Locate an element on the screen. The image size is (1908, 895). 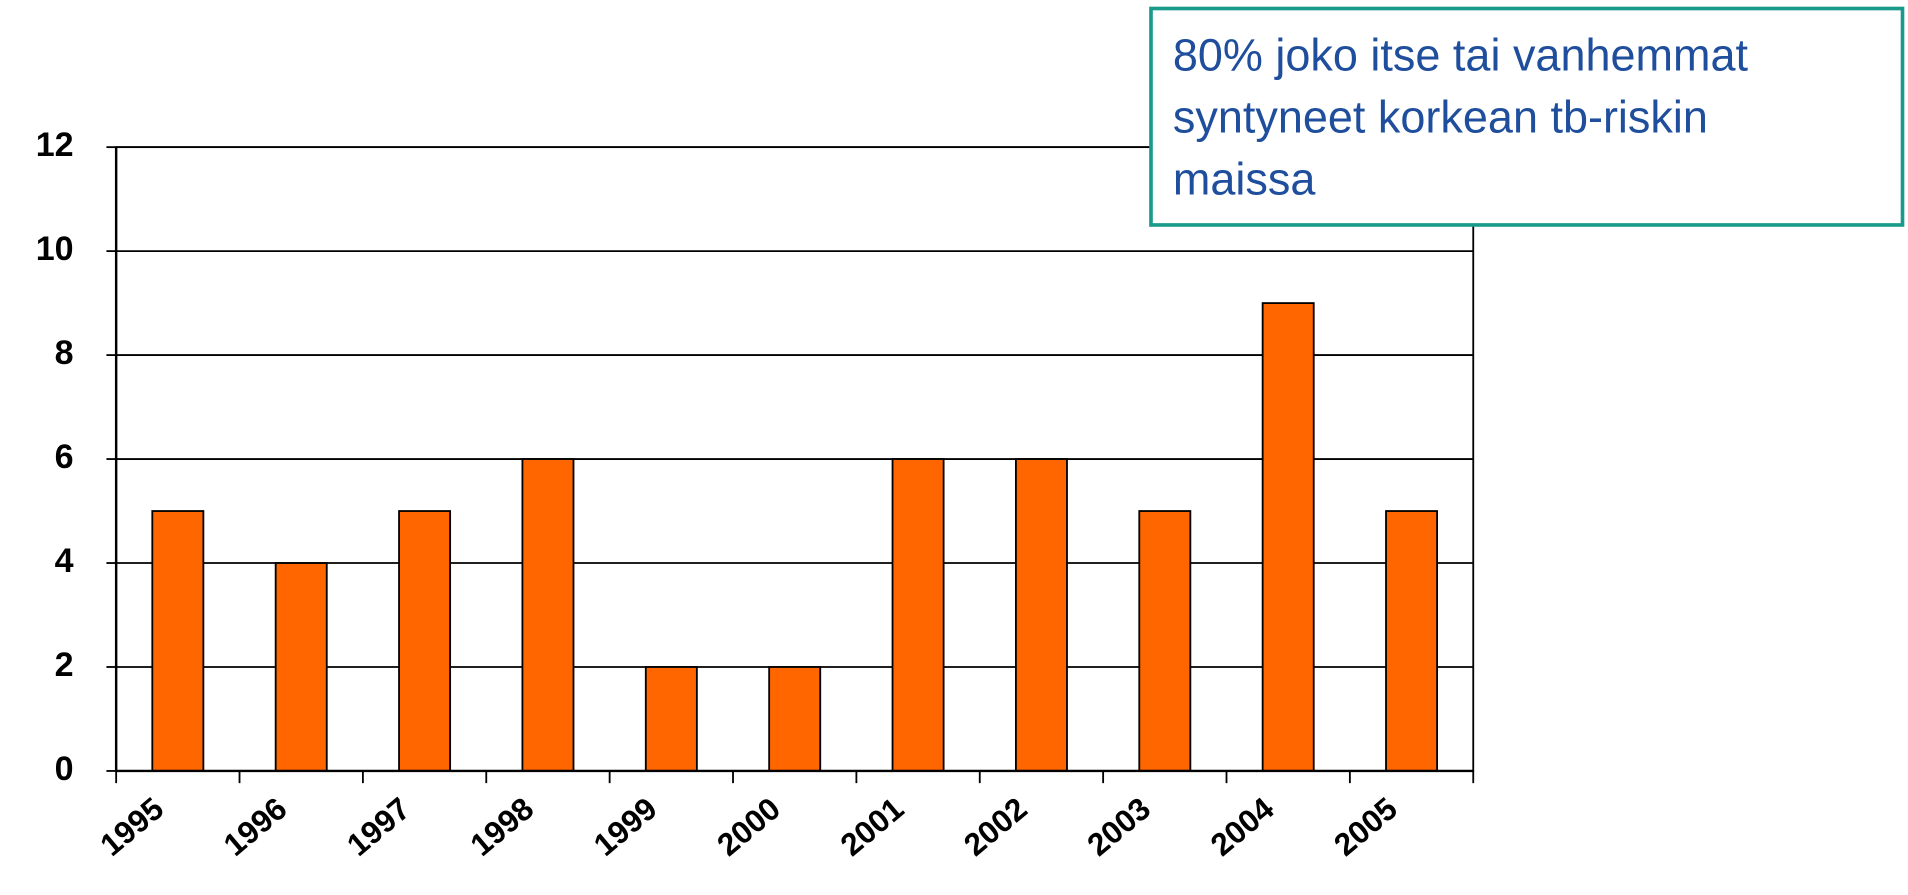
x-tick-label: 2000 is located at coordinates (748, 826).